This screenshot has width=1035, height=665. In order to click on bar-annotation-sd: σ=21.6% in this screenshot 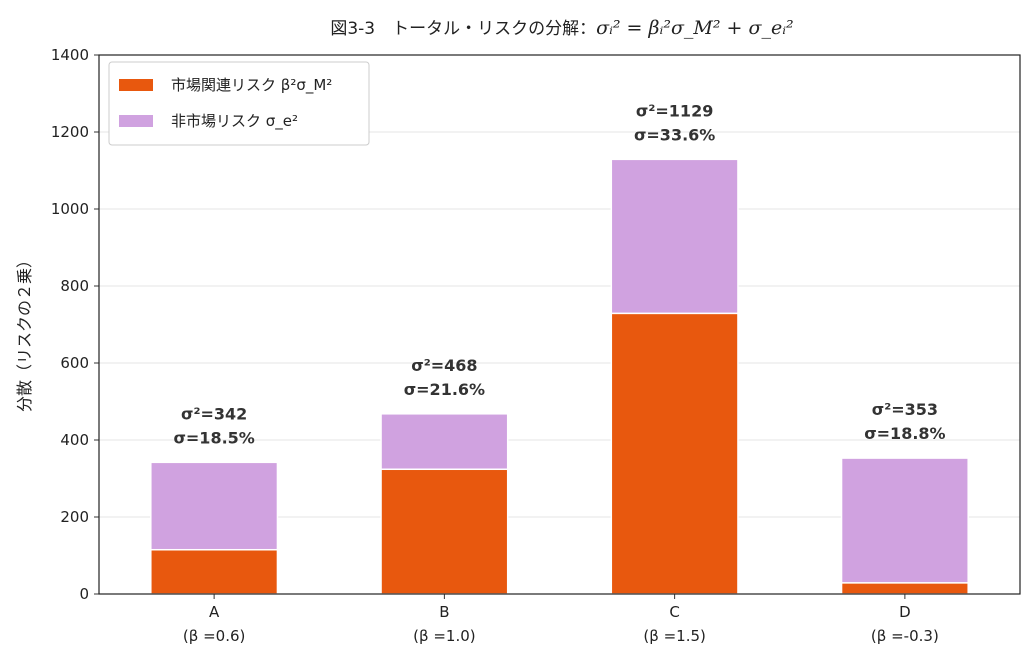, I will do `click(444, 389)`.